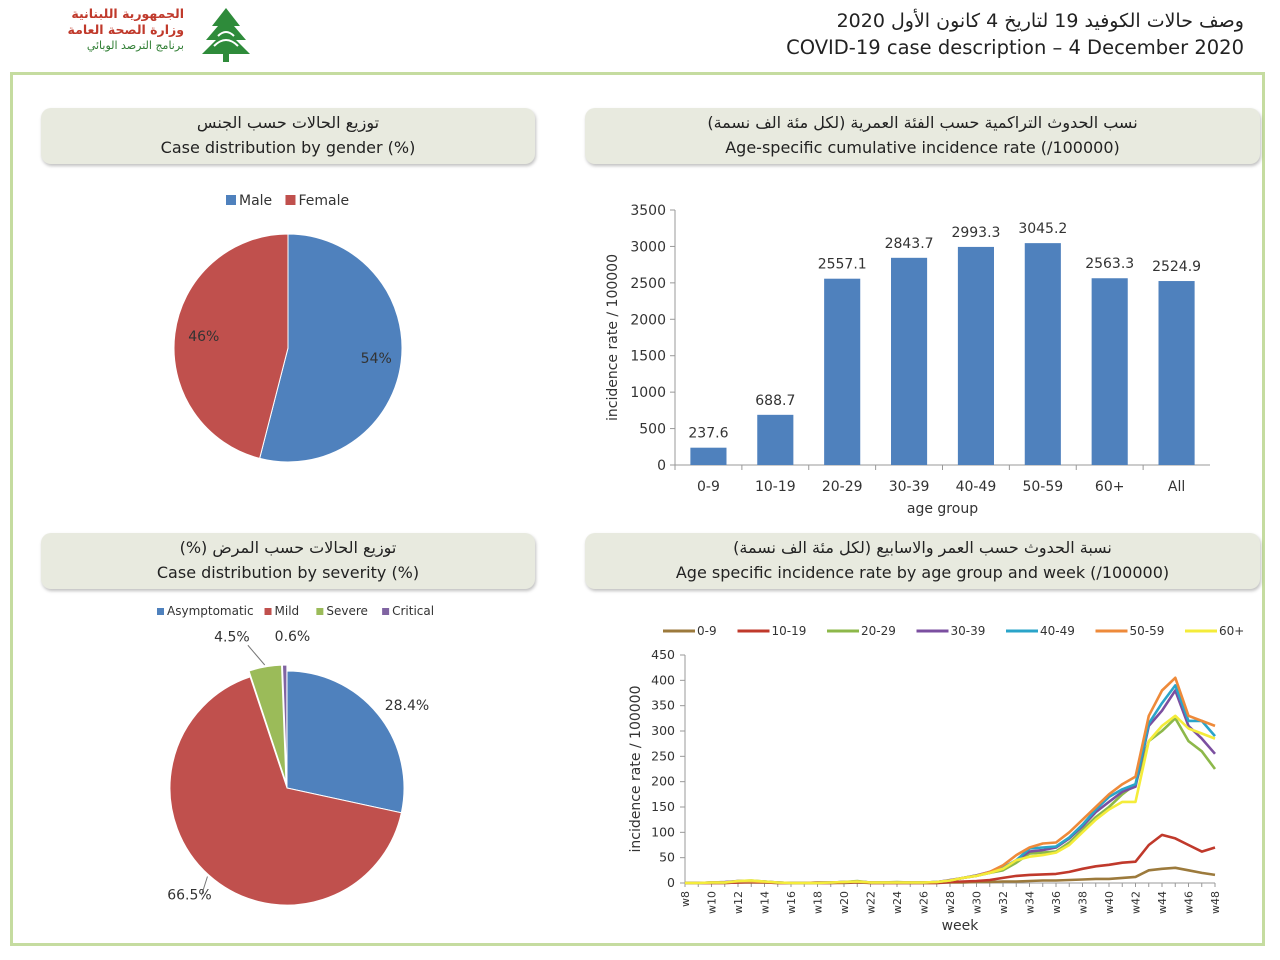 The width and height of the screenshot is (1280, 960). What do you see at coordinates (789, 631) in the screenshot?
I see `legend-label-10-19: 10-19` at bounding box center [789, 631].